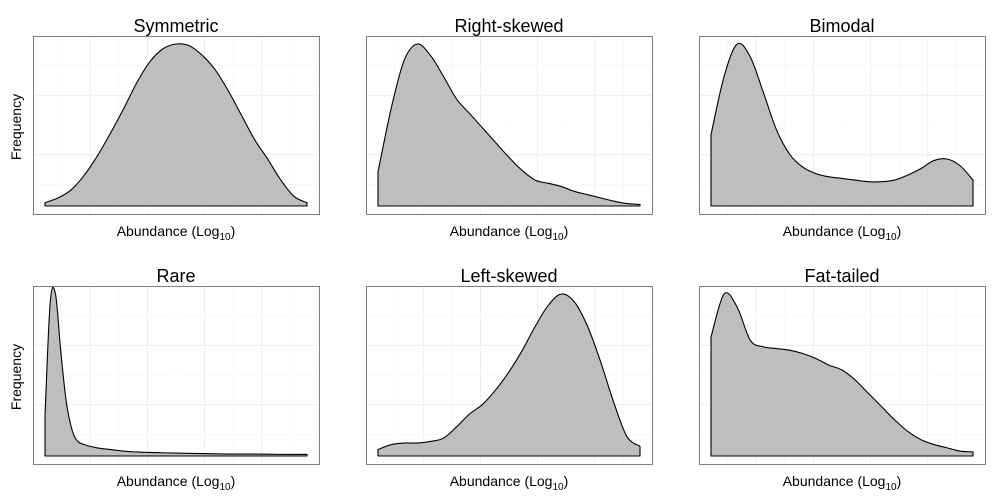 The height and width of the screenshot is (500, 1000). I want to click on density-area-bimodal, so click(842, 124).